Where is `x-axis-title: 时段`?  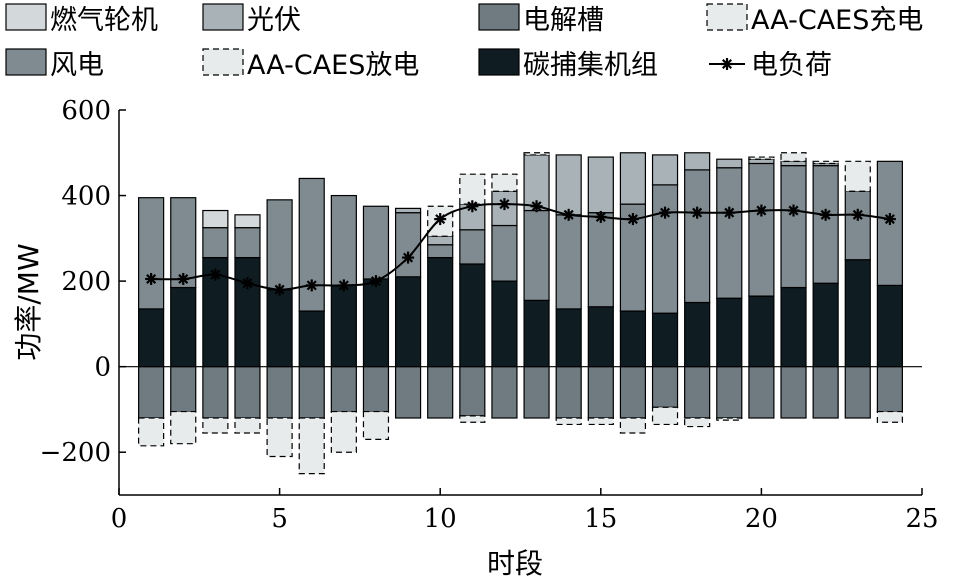 x-axis-title: 时段 is located at coordinates (515, 563).